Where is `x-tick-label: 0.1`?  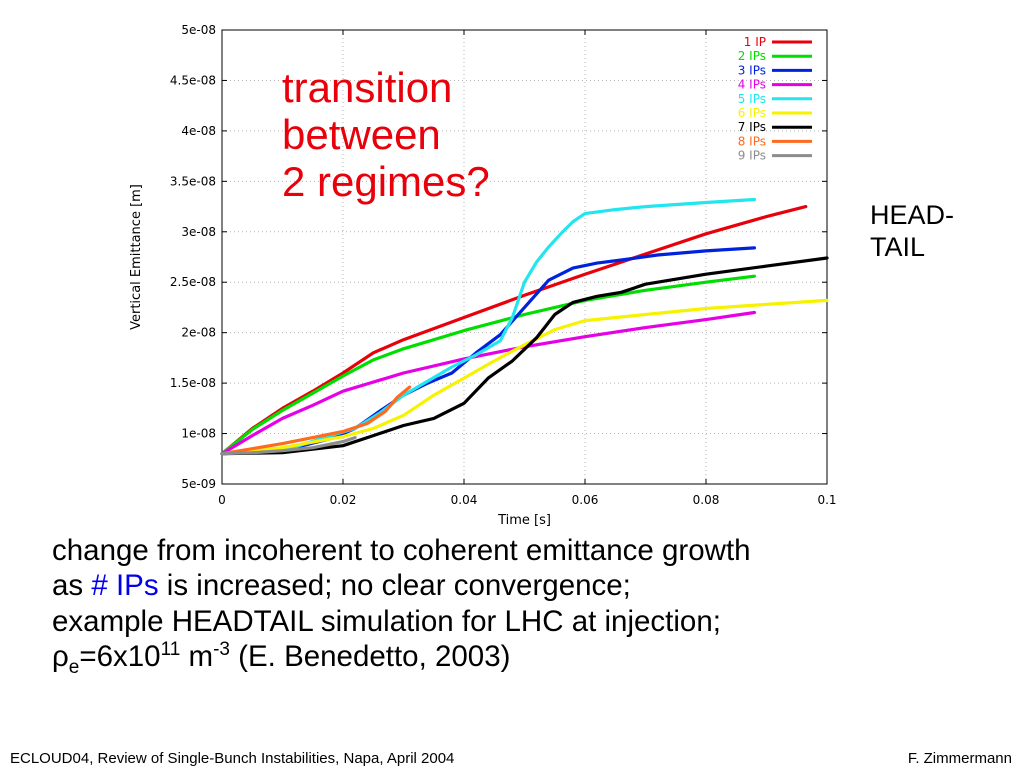 x-tick-label: 0.1 is located at coordinates (826, 500).